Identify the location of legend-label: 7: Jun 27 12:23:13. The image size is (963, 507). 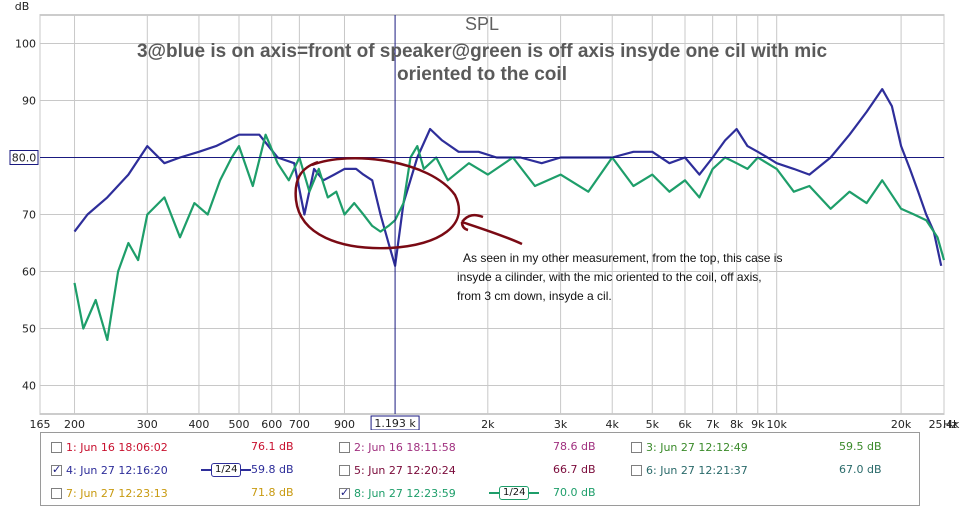
(117, 493).